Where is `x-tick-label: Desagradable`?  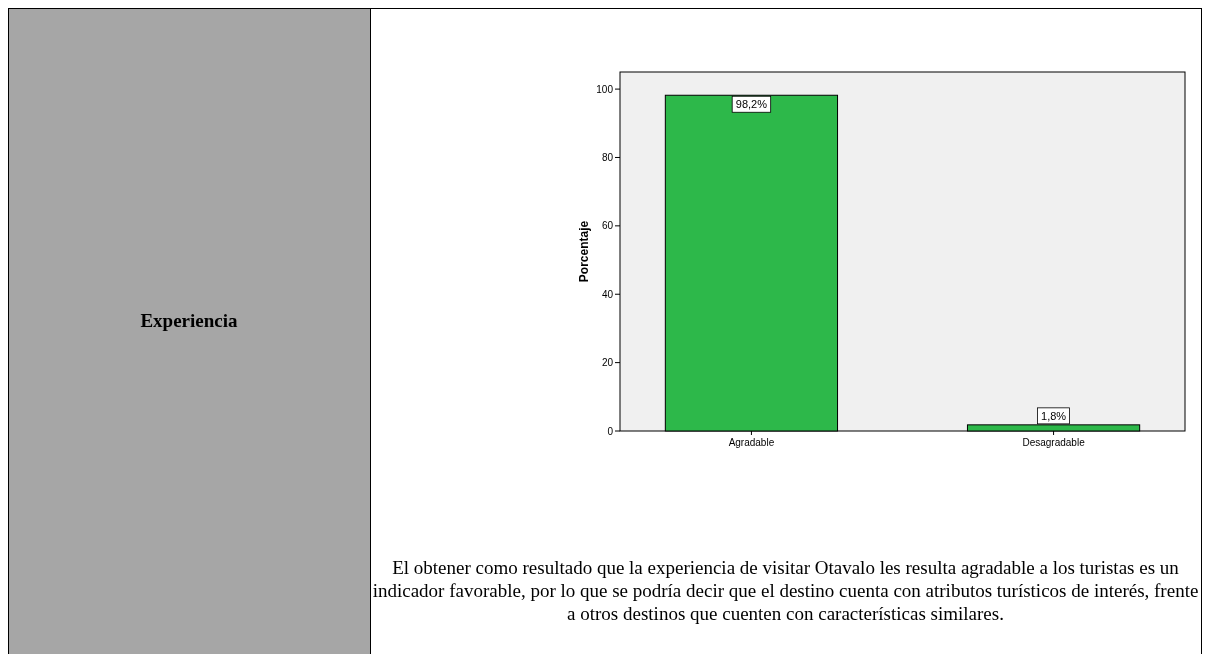 x-tick-label: Desagradable is located at coordinates (1054, 442).